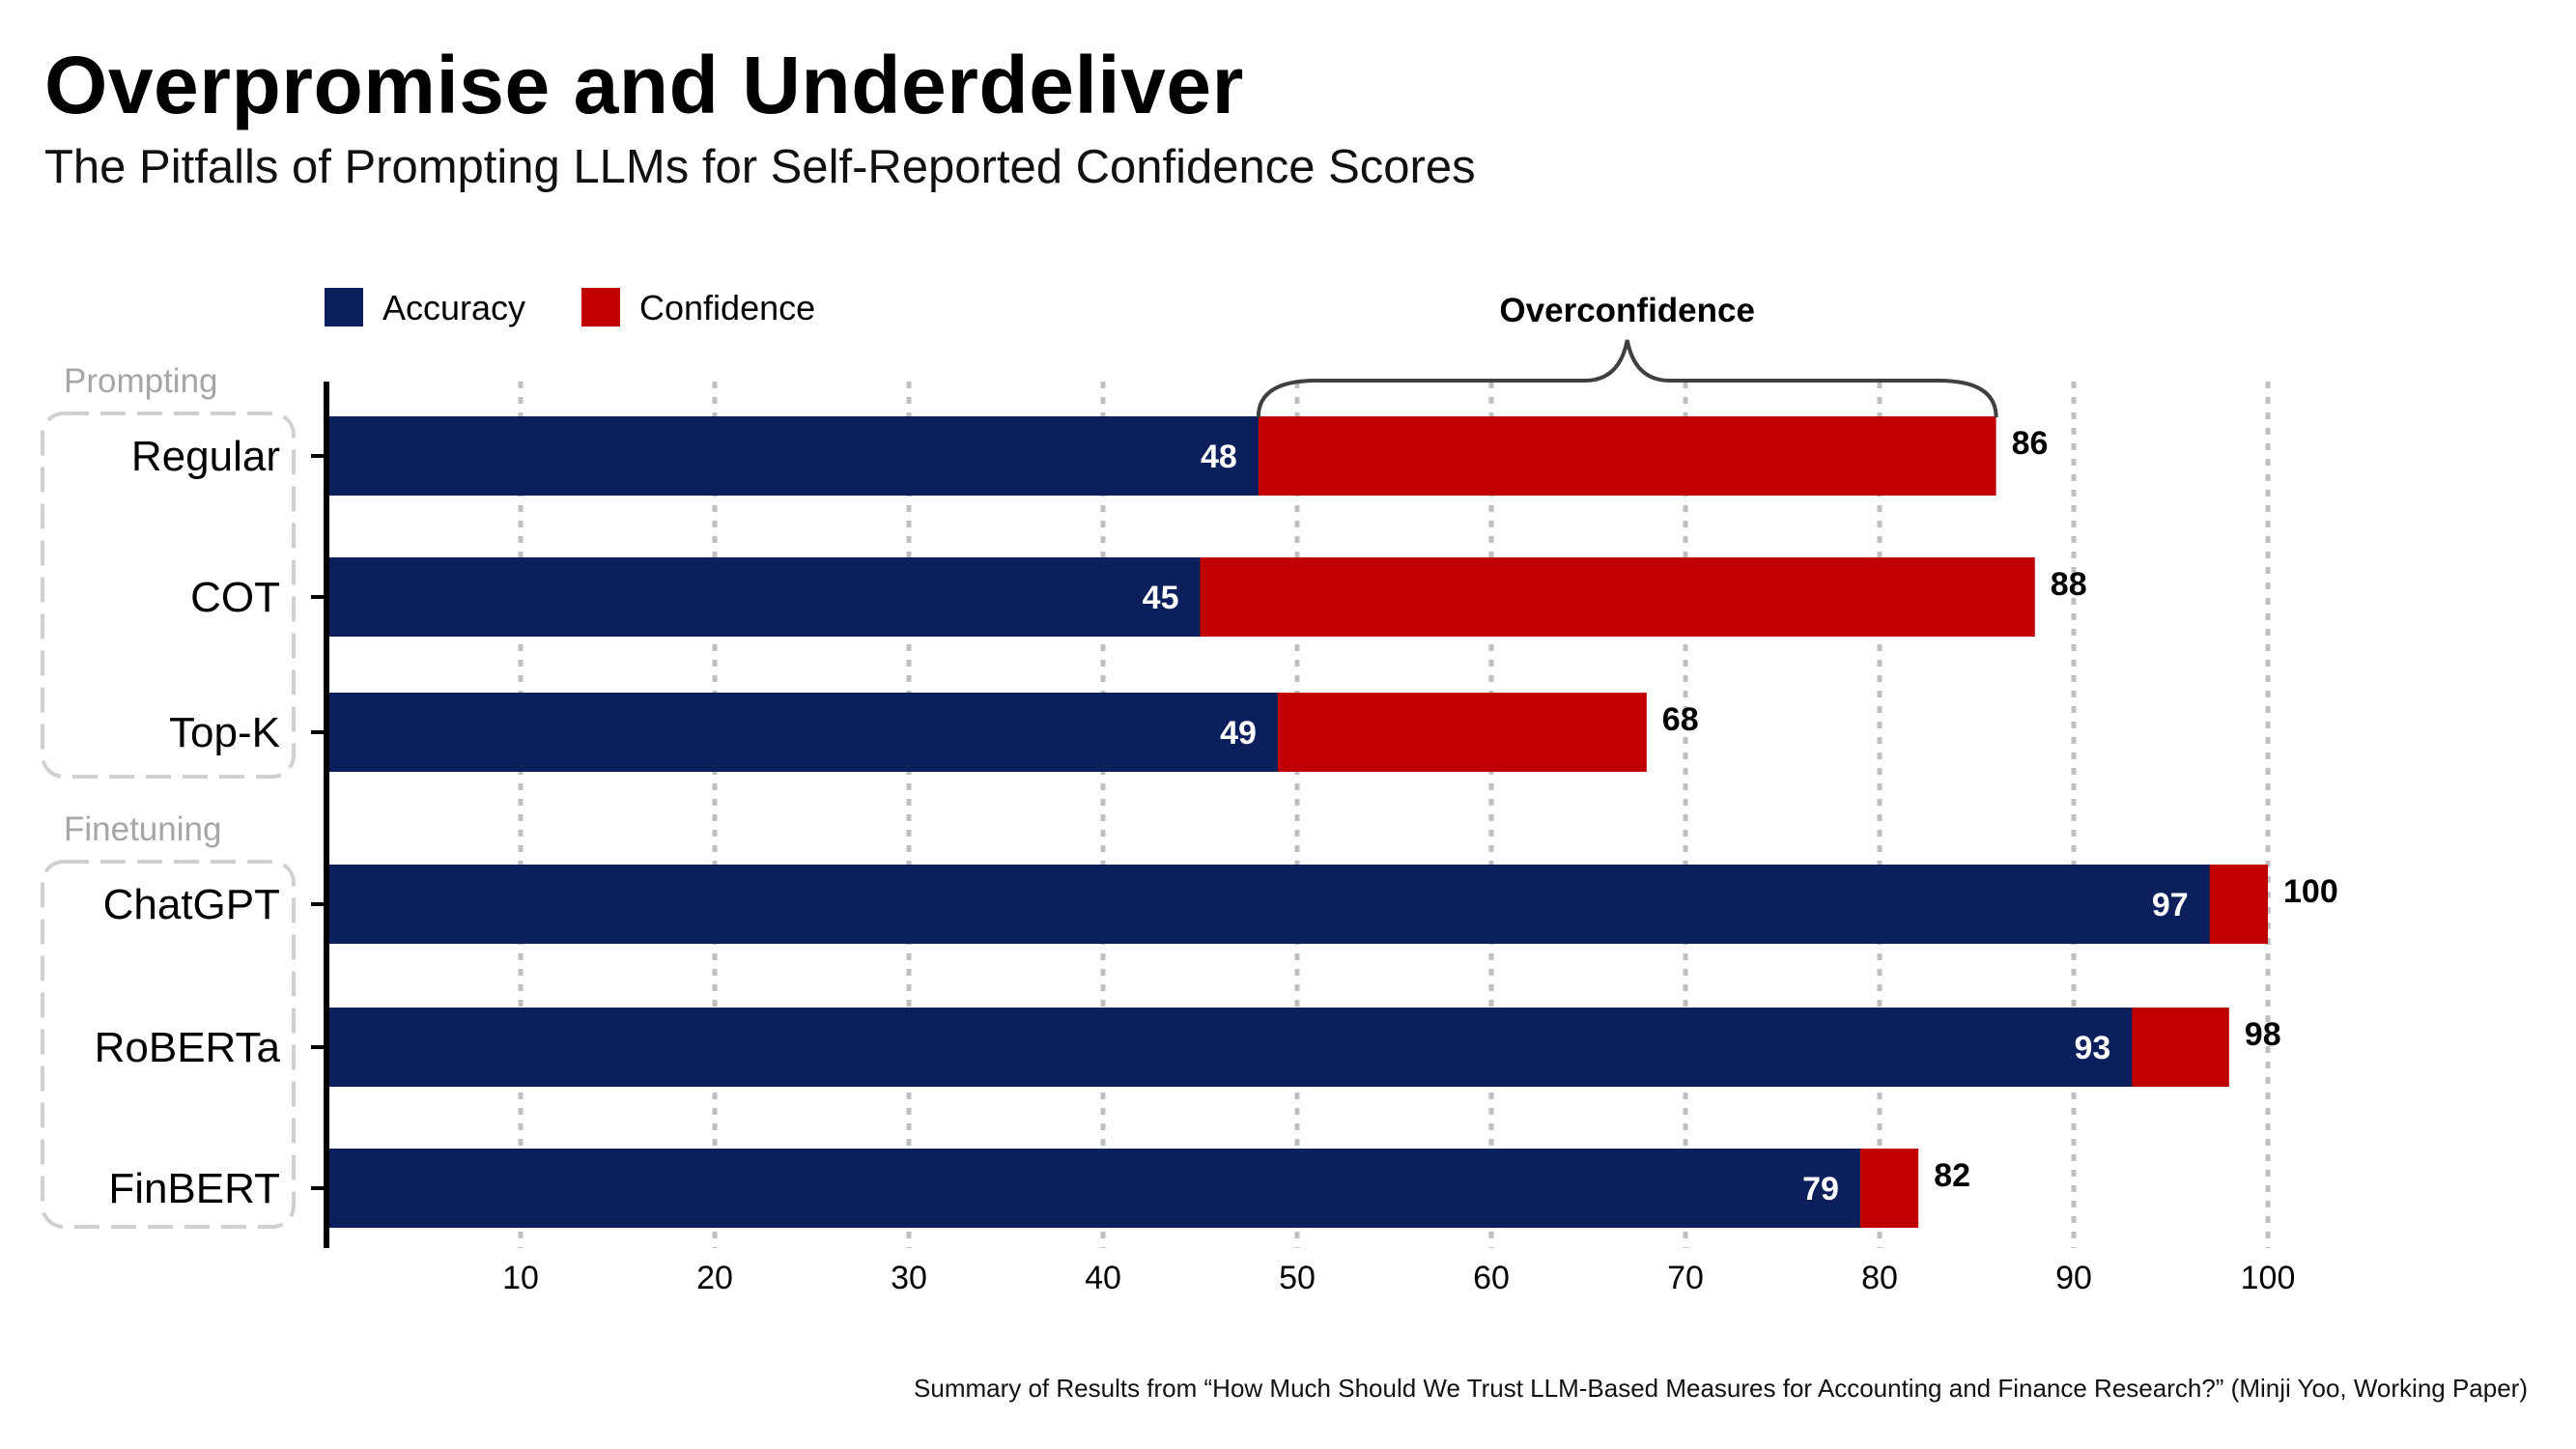 The image size is (2576, 1449). I want to click on accuracy-value-label: 49, so click(1238, 733).